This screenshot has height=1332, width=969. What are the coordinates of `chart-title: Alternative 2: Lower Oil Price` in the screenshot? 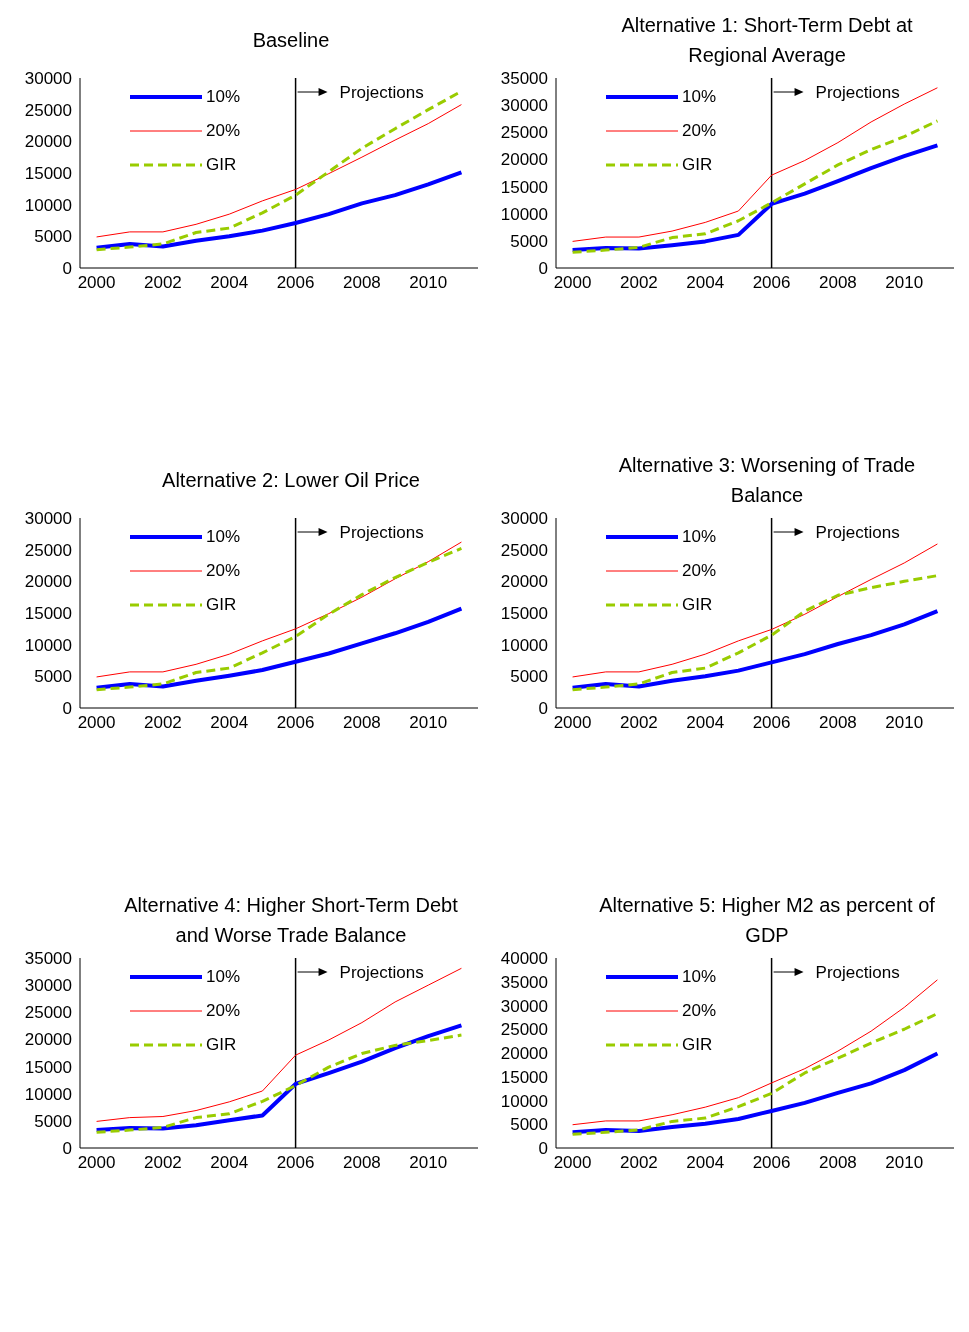 It's located at (291, 480).